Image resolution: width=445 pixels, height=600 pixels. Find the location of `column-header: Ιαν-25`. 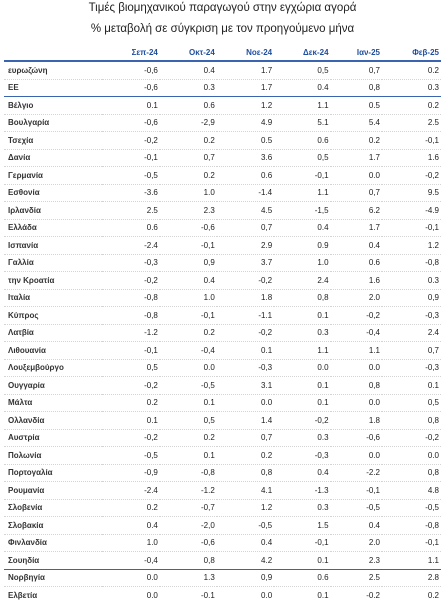

column-header: Ιαν-25 is located at coordinates (356, 53).